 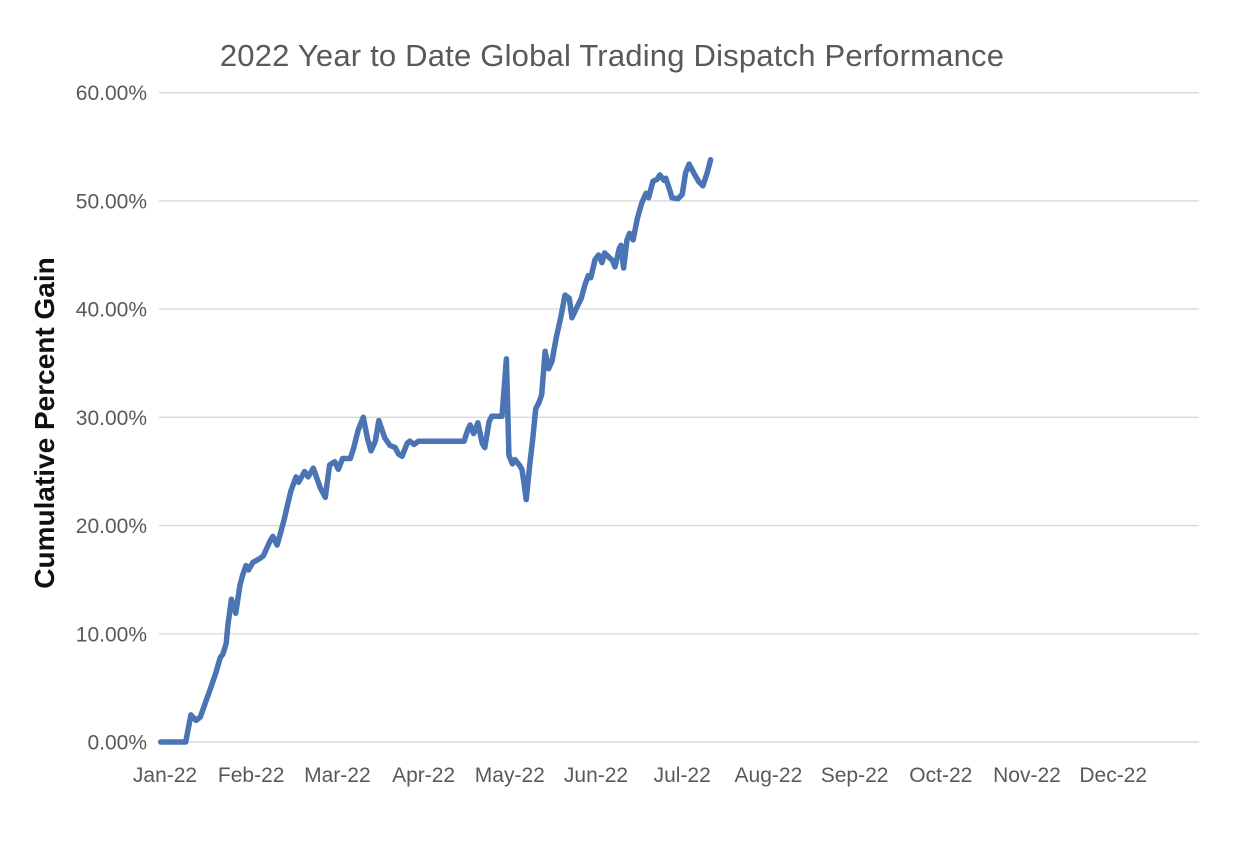 What do you see at coordinates (117, 743) in the screenshot?
I see `y-tick-label-0: 0.00%` at bounding box center [117, 743].